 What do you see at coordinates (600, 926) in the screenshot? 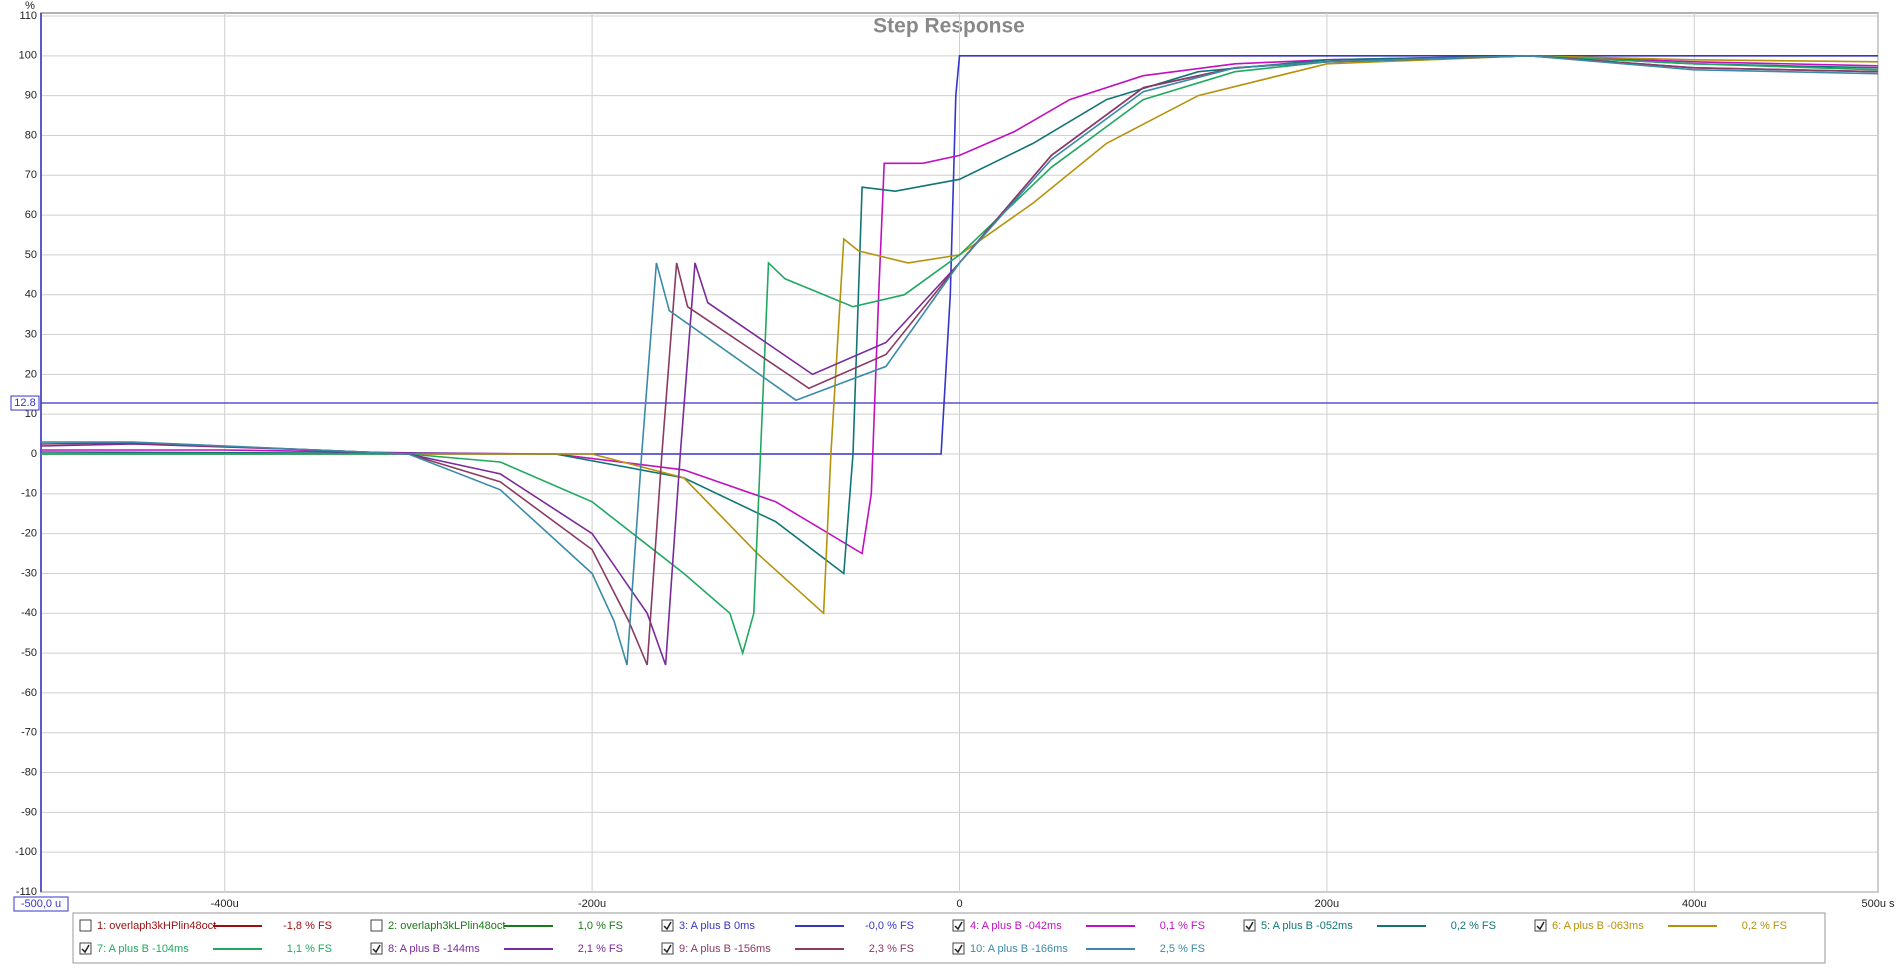
I see `legend-fs: 1,0 % FS` at bounding box center [600, 926].